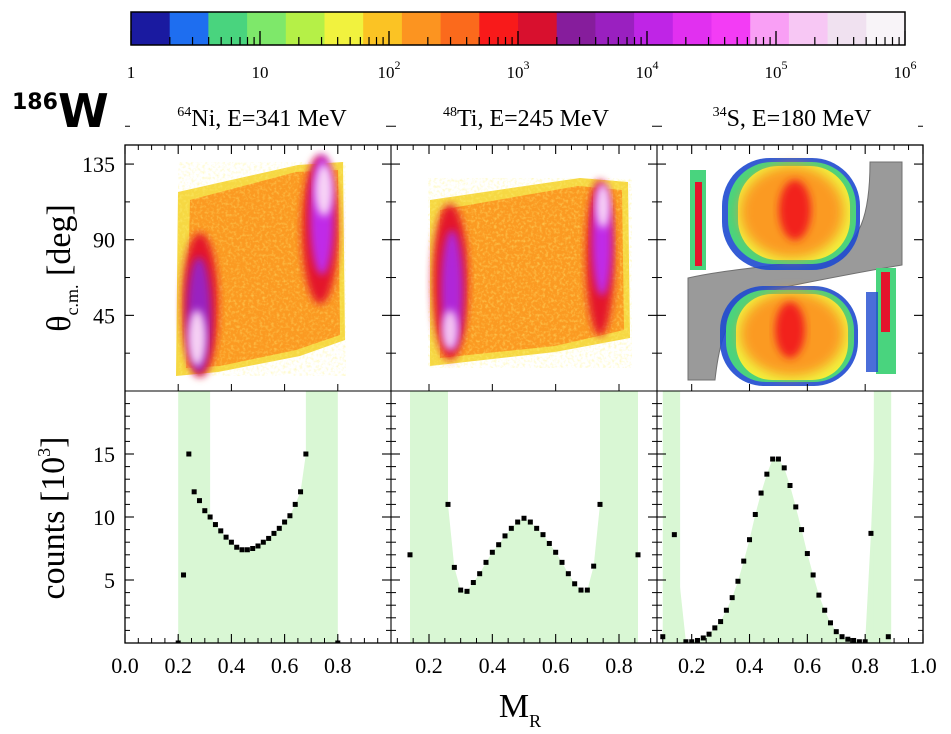 This screenshot has height=734, width=951. I want to click on colorbar-tick-labels: 1 10 10² 10³ 10⁴ 10⁵ 10⁶, so click(522, 70).